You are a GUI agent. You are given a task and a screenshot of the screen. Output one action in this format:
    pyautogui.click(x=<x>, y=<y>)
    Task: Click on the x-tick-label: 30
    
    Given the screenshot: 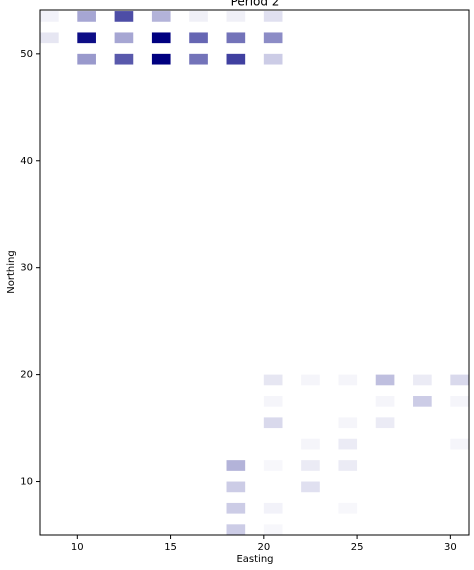 What is the action you would take?
    pyautogui.click(x=450, y=547)
    